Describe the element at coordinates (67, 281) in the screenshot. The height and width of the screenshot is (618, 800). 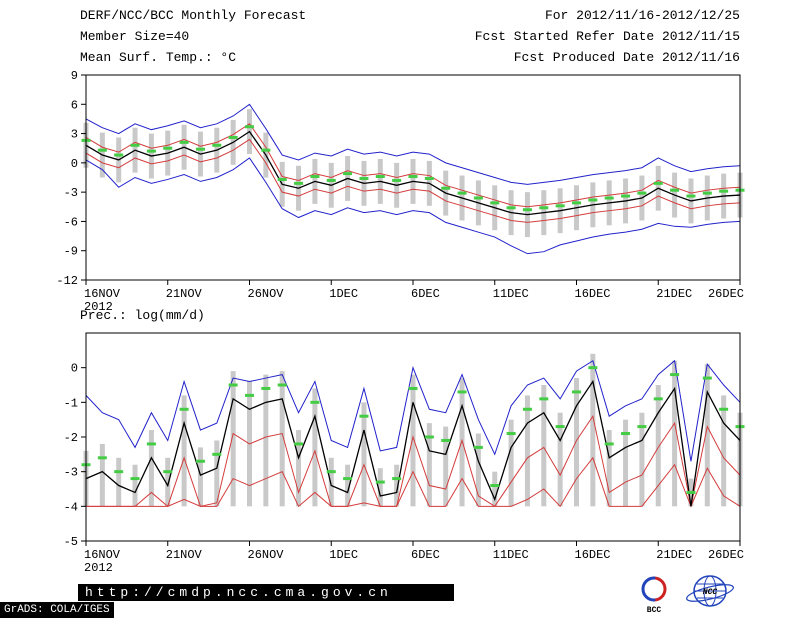
I see `svg-text: -12` at that location.